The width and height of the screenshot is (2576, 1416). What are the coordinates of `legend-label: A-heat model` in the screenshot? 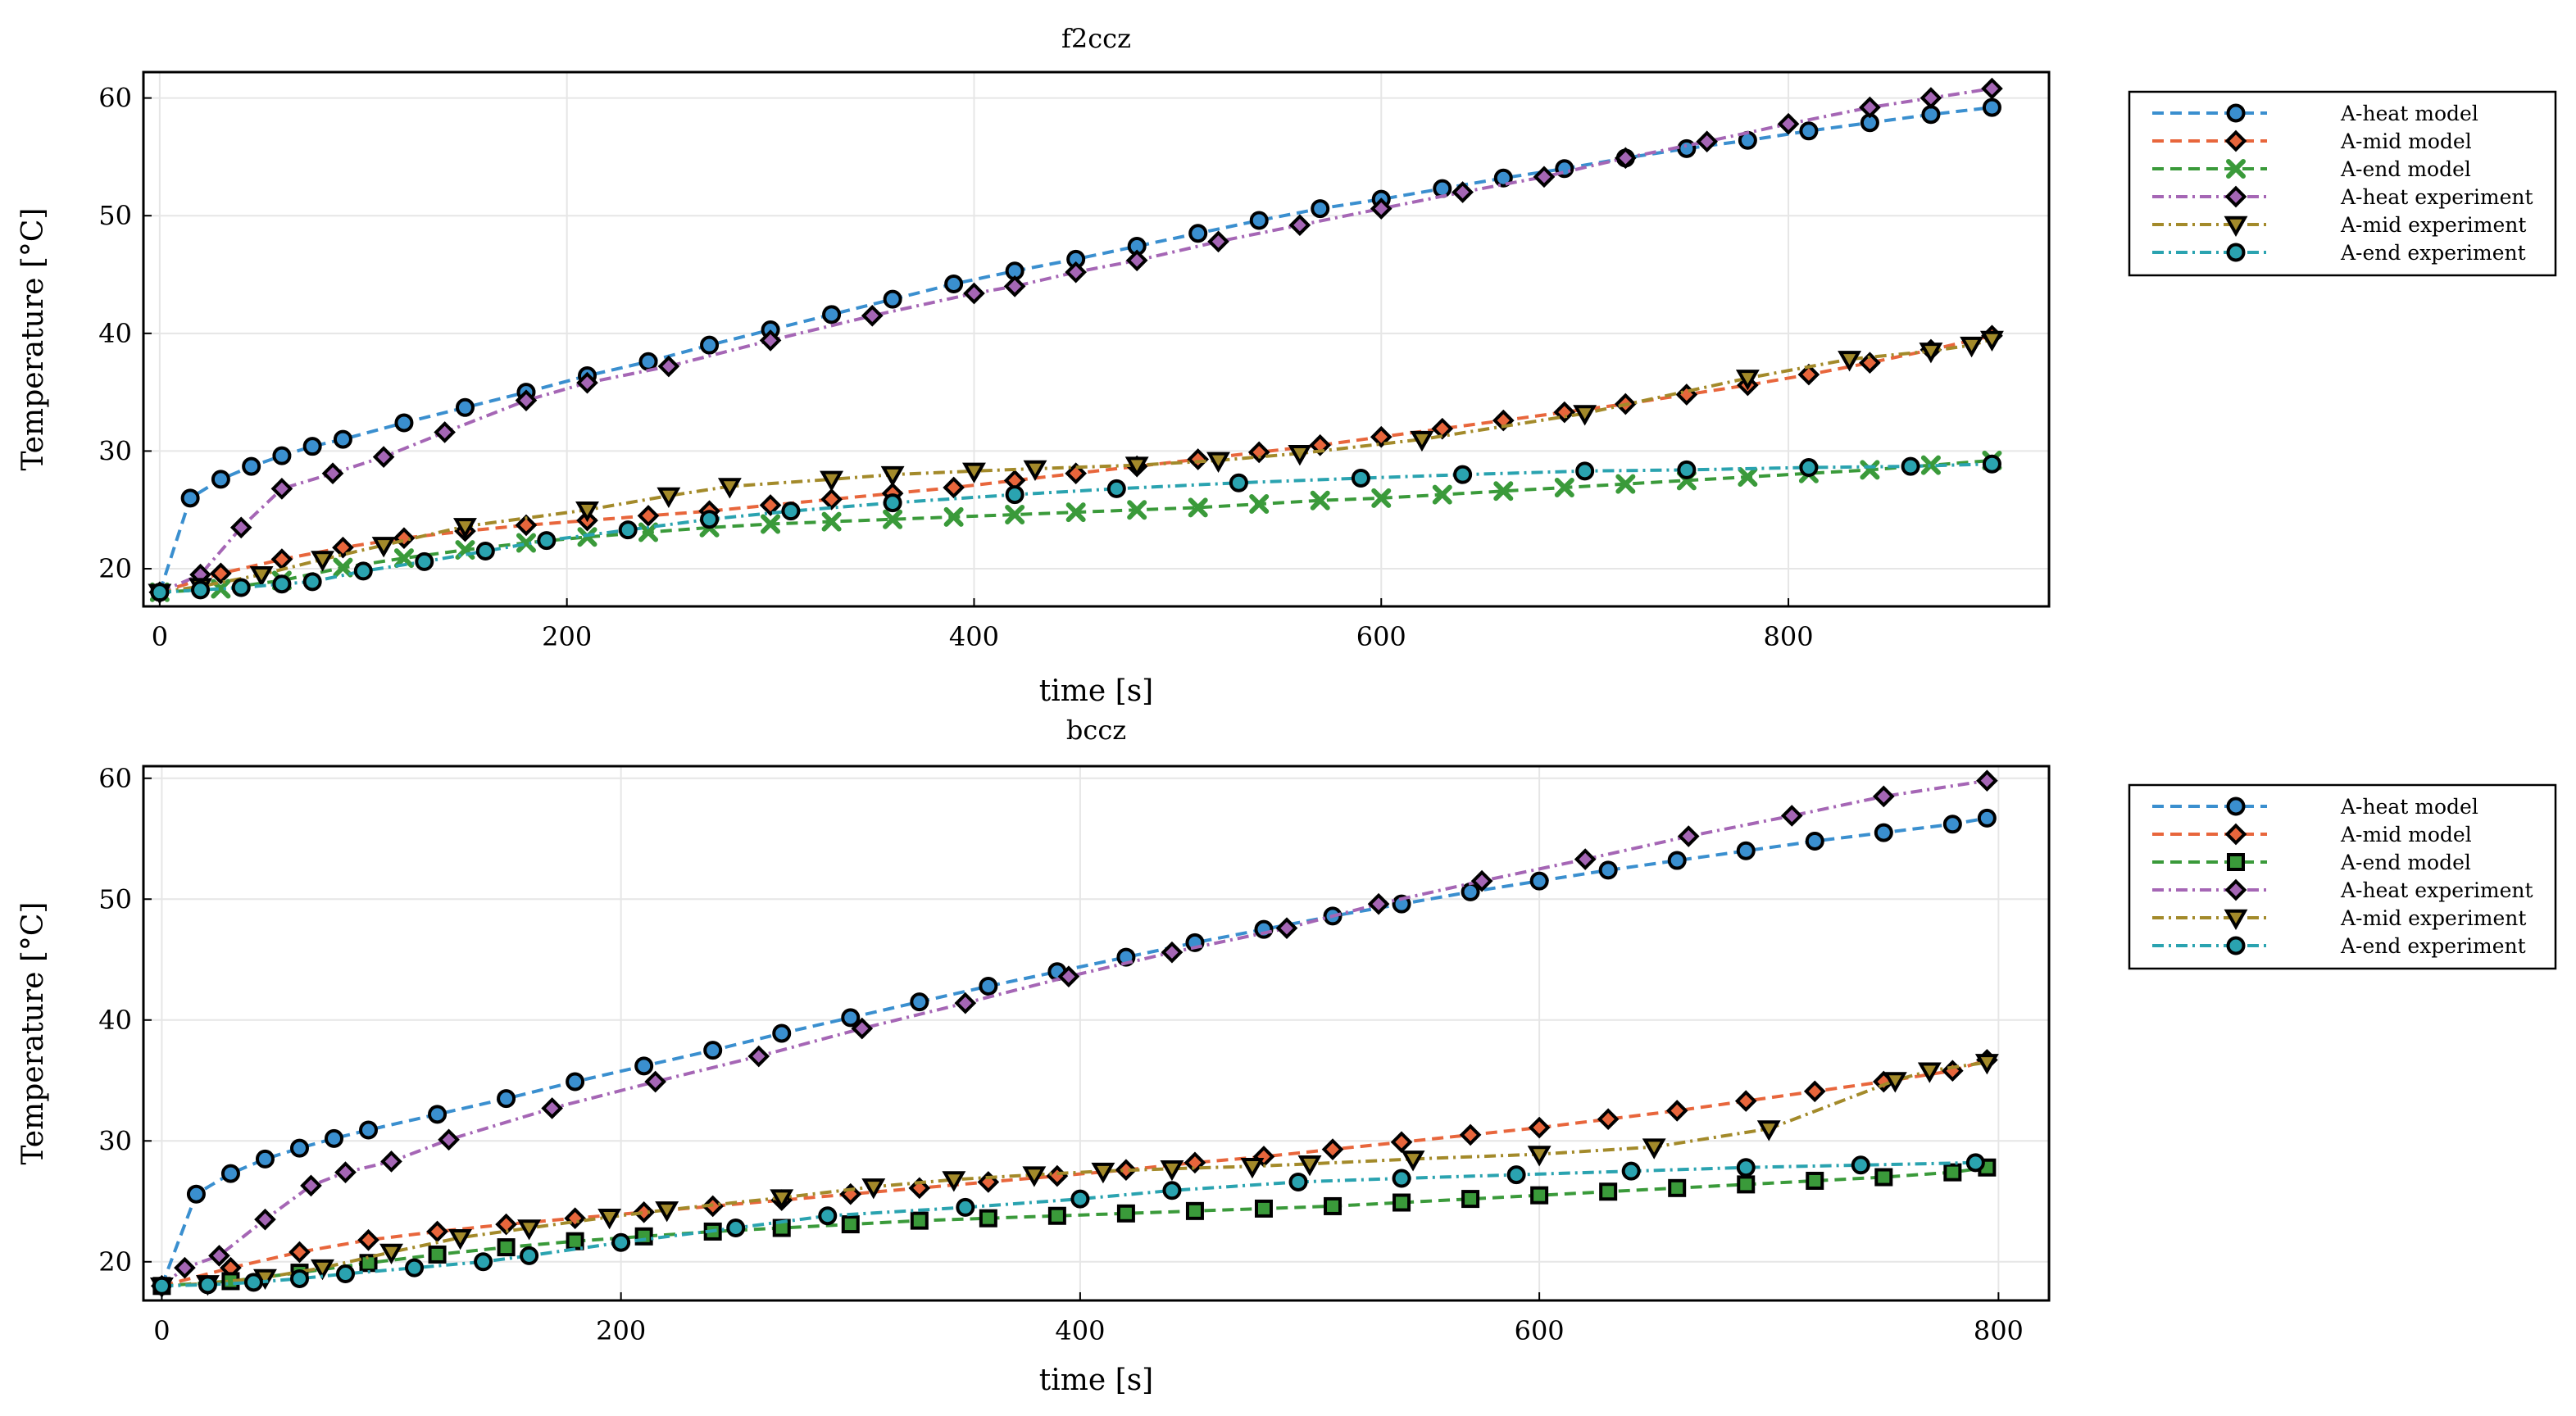 It's located at (2409, 113).